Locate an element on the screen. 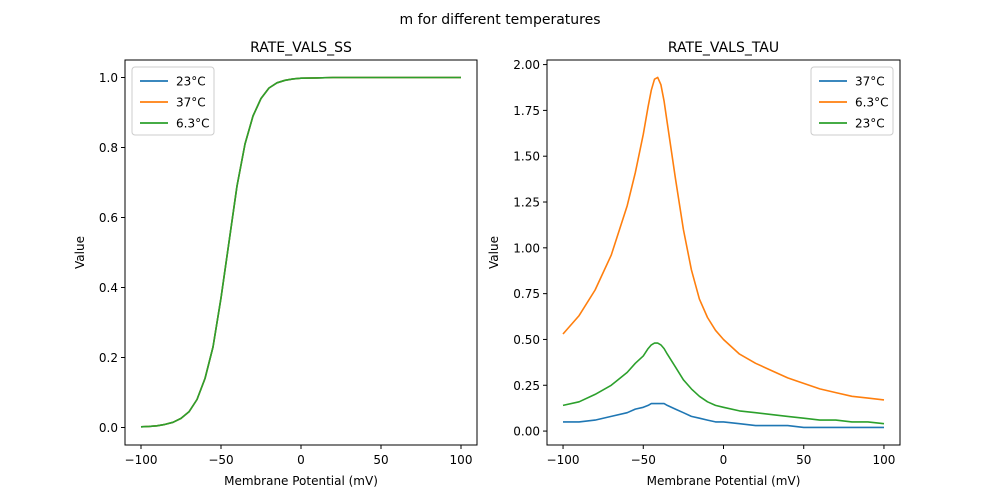  axes-title: RATE_VALS_TAU is located at coordinates (723, 48).